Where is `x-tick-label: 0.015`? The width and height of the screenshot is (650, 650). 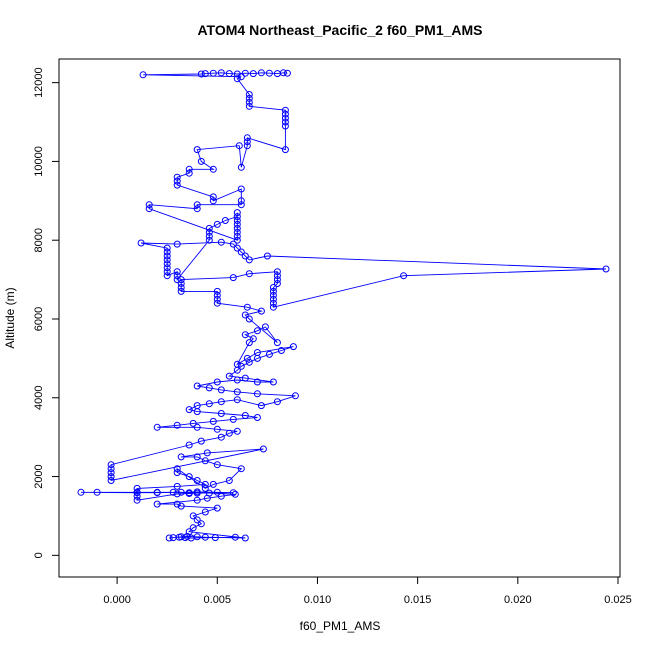 x-tick-label: 0.015 is located at coordinates (418, 600).